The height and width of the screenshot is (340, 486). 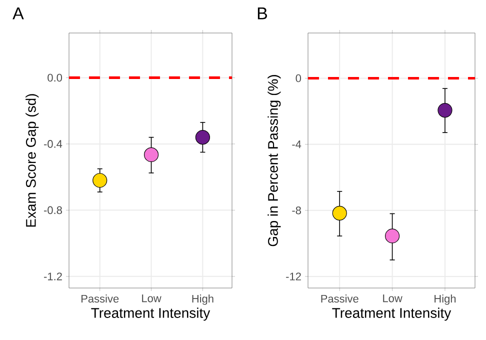 I want to click on y-tick-label: 0, so click(x=299, y=78).